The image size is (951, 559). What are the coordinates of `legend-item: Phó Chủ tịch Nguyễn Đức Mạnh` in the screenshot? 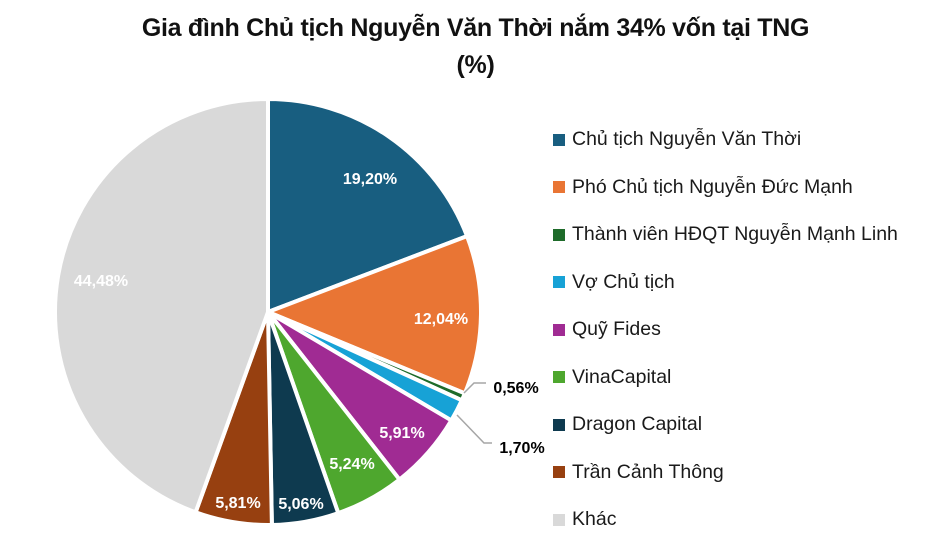 It's located at (725, 188).